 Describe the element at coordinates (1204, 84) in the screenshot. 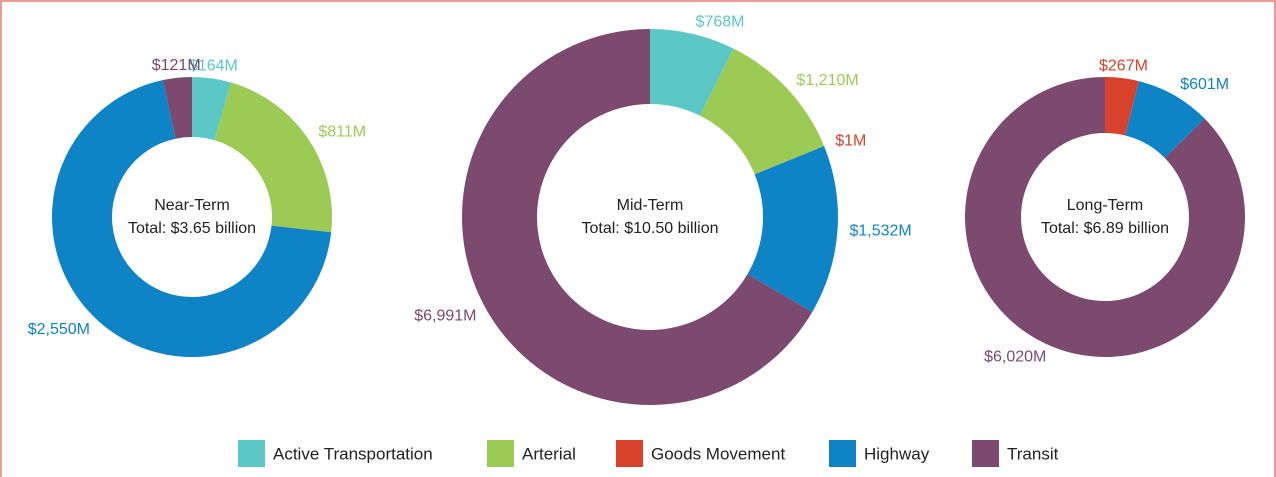

I see `value-label: $601M` at that location.